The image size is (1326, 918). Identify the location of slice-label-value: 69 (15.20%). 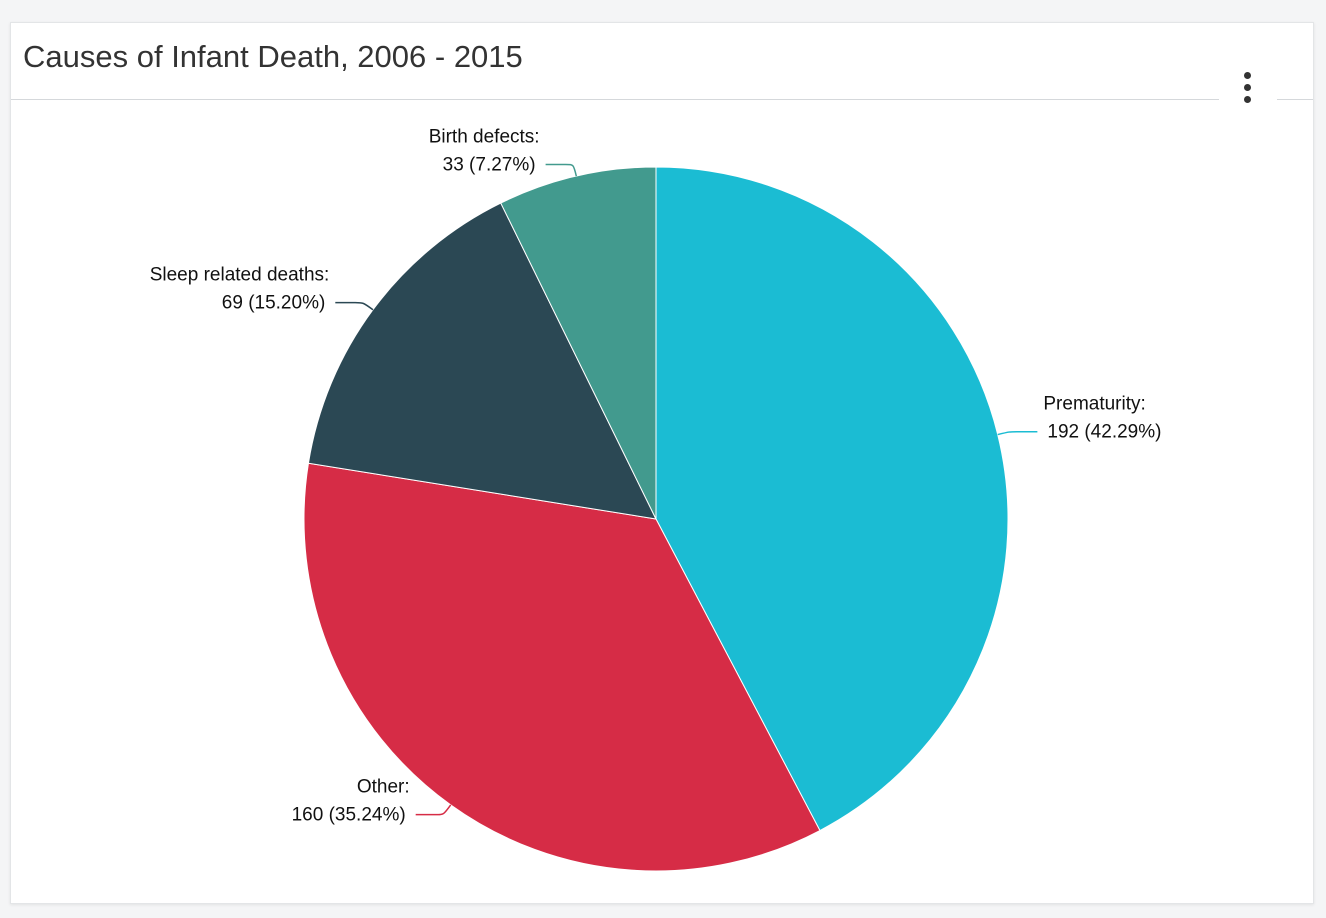
(274, 303).